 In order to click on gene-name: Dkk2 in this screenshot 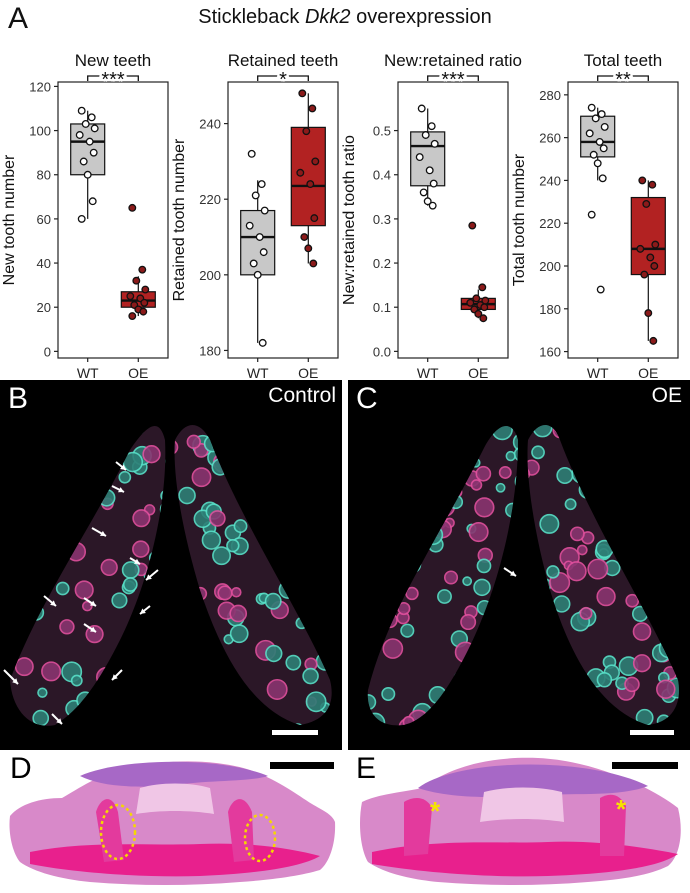, I will do `click(327, 17)`.